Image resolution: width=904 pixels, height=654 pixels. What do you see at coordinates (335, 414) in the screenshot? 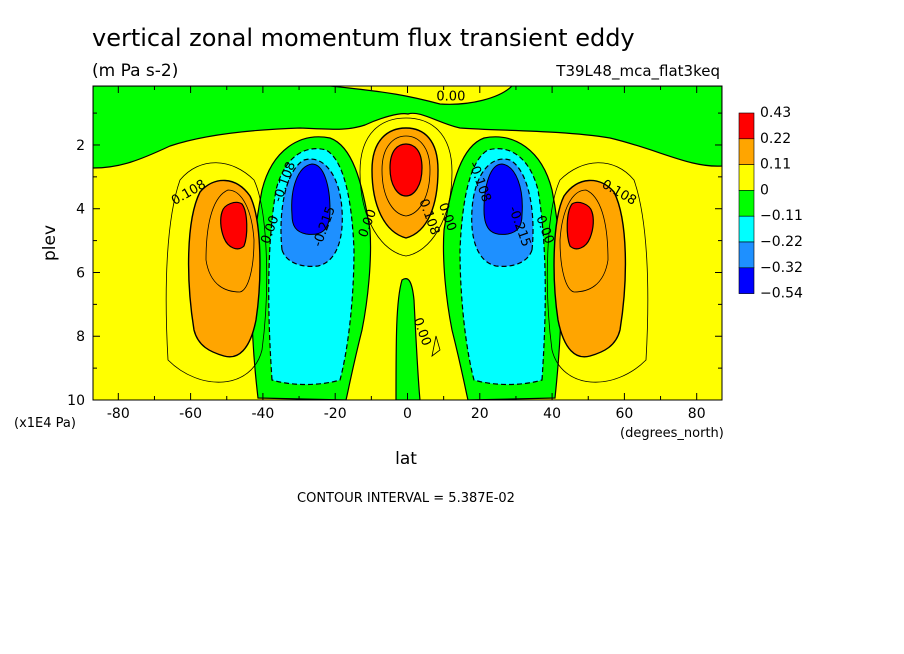
I see `x-tick-label: -20` at bounding box center [335, 414].